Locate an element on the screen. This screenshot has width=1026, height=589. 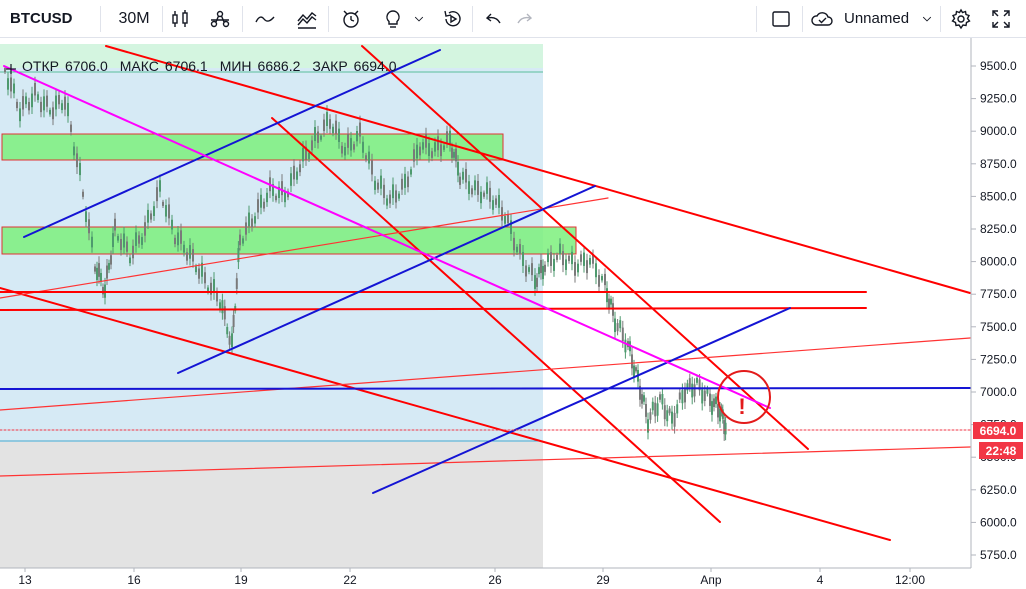
toolbar-divider is located at coordinates (242, 19).